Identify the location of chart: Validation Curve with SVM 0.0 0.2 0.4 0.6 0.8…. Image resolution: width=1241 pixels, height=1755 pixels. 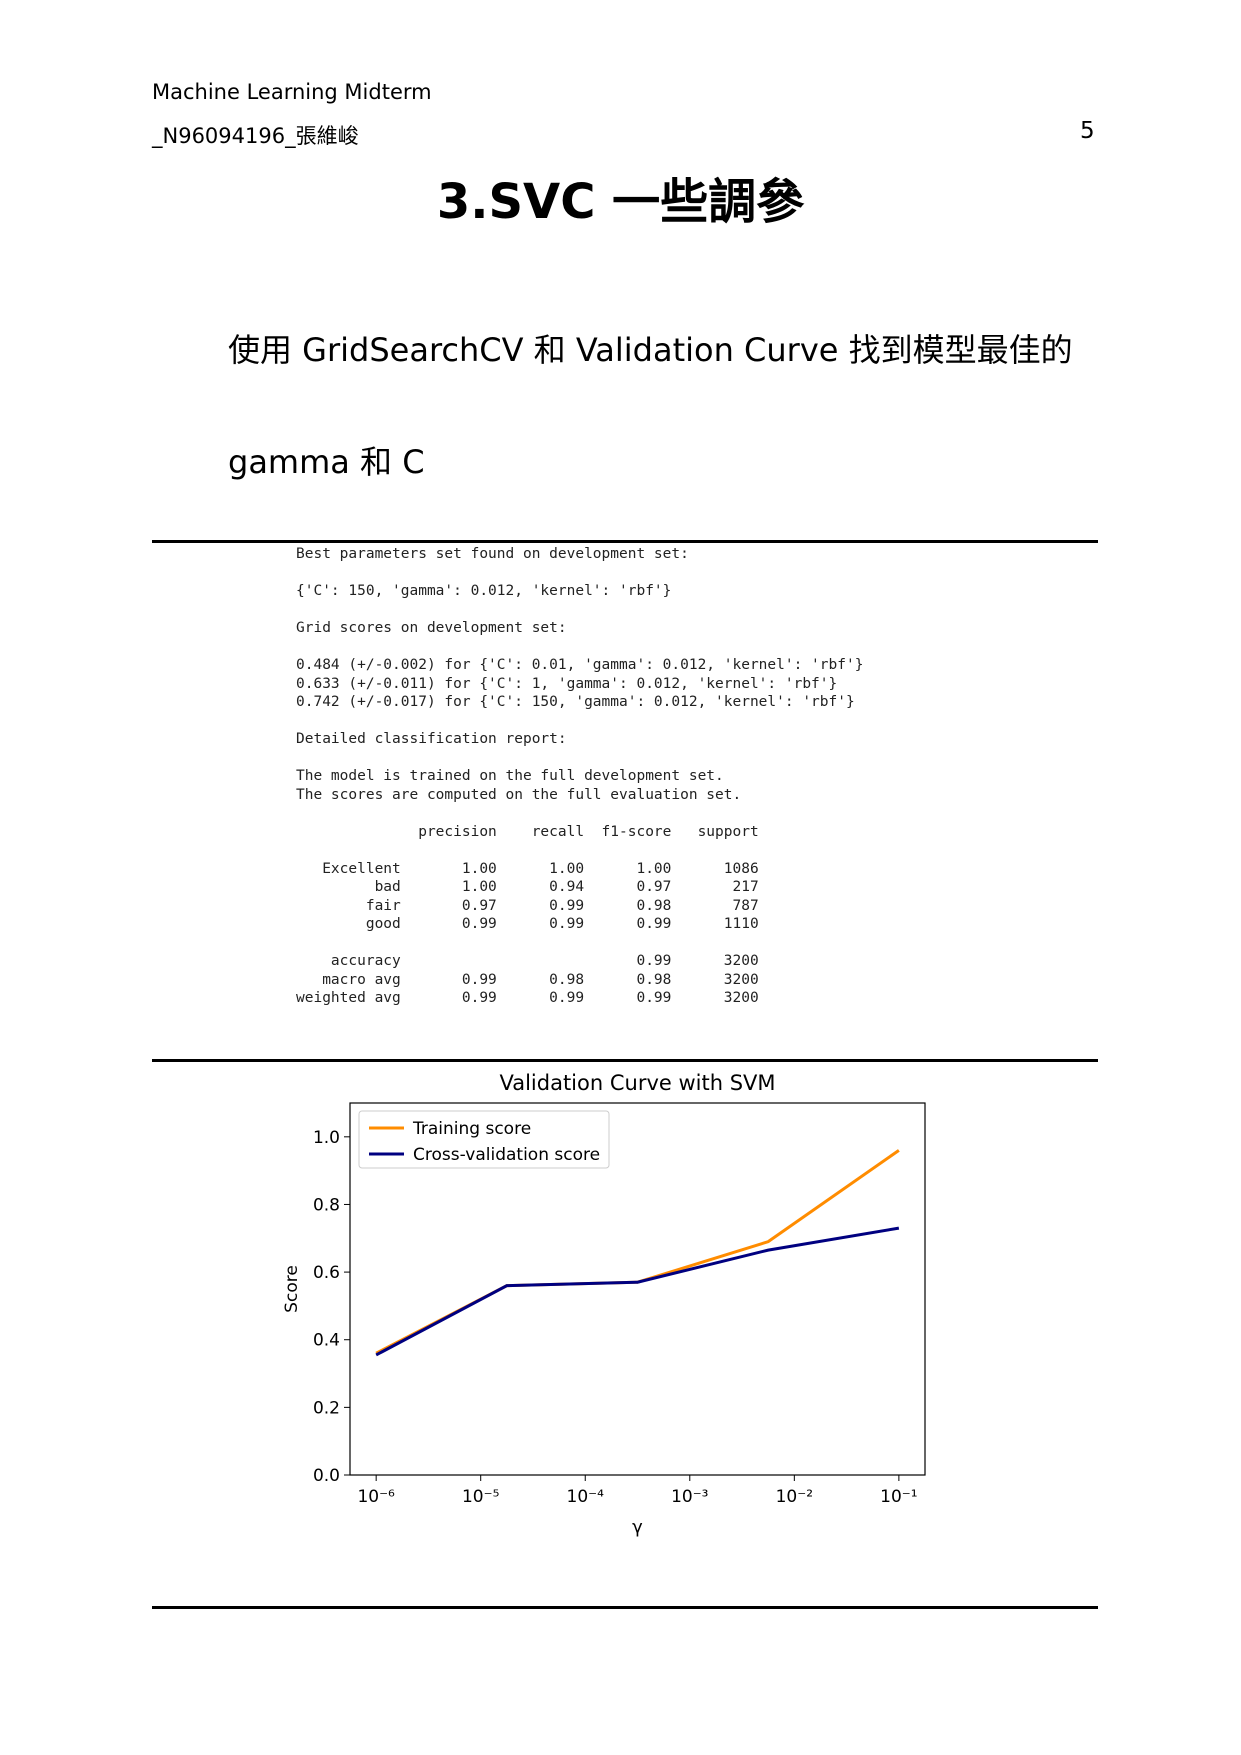
(604, 1304).